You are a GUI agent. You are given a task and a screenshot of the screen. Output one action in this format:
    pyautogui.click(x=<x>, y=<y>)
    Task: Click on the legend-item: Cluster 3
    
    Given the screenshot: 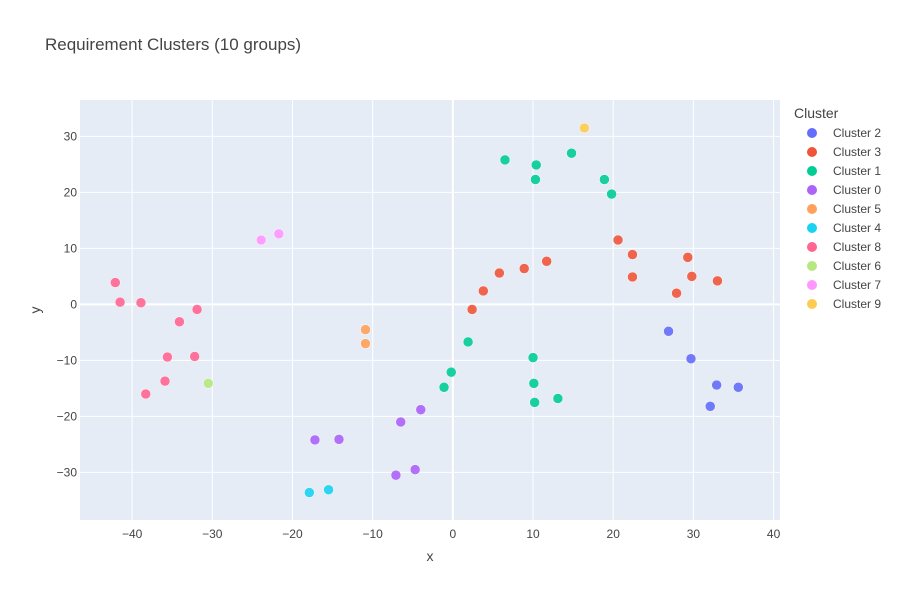 What is the action you would take?
    pyautogui.click(x=844, y=152)
    